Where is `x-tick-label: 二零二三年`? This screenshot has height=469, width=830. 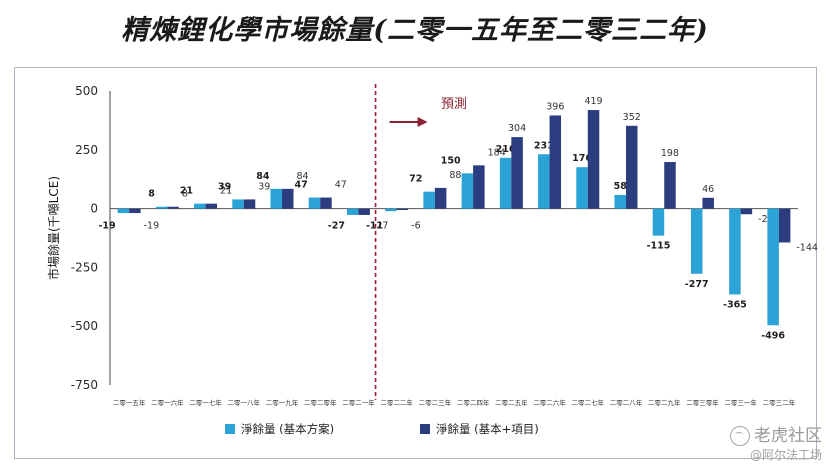 x-tick-label: 二零二三年 is located at coordinates (435, 402).